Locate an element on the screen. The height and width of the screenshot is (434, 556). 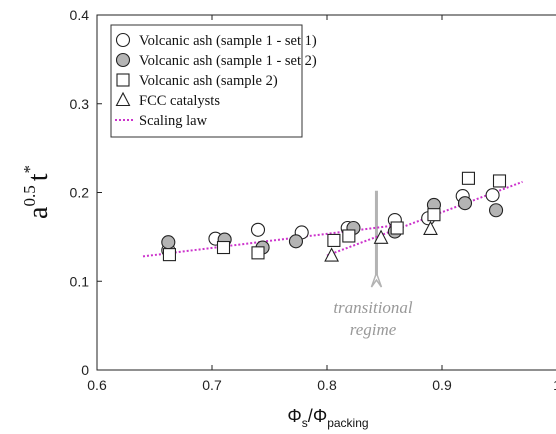
annotation-transitional: transitional is located at coordinates (373, 307).